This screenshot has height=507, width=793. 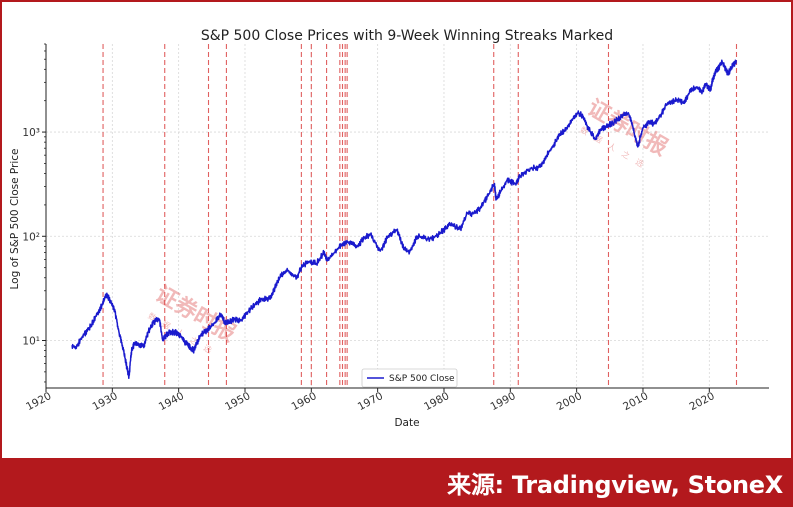 What do you see at coordinates (38, 401) in the screenshot?
I see `x-tick-label: 1920` at bounding box center [38, 401].